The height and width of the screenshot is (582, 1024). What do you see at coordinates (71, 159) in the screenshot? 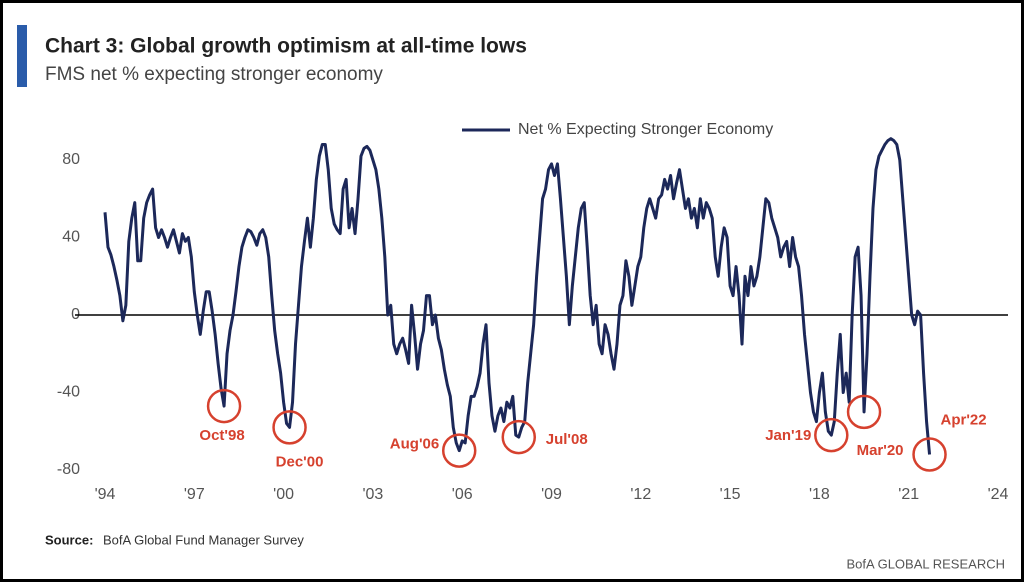
I see `y-tick-label: 80` at bounding box center [71, 159].